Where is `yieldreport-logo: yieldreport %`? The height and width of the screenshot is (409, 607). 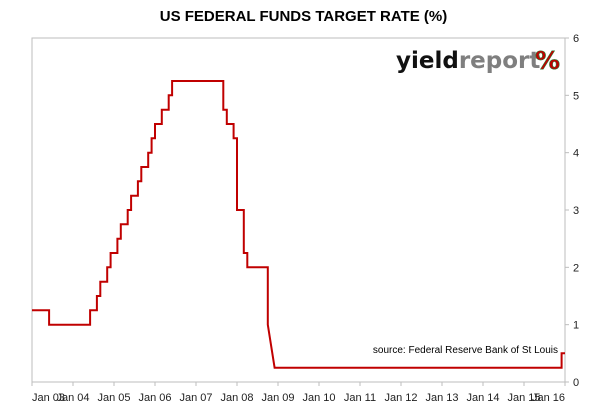 yieldreport-logo: yieldreport % is located at coordinates (478, 61).